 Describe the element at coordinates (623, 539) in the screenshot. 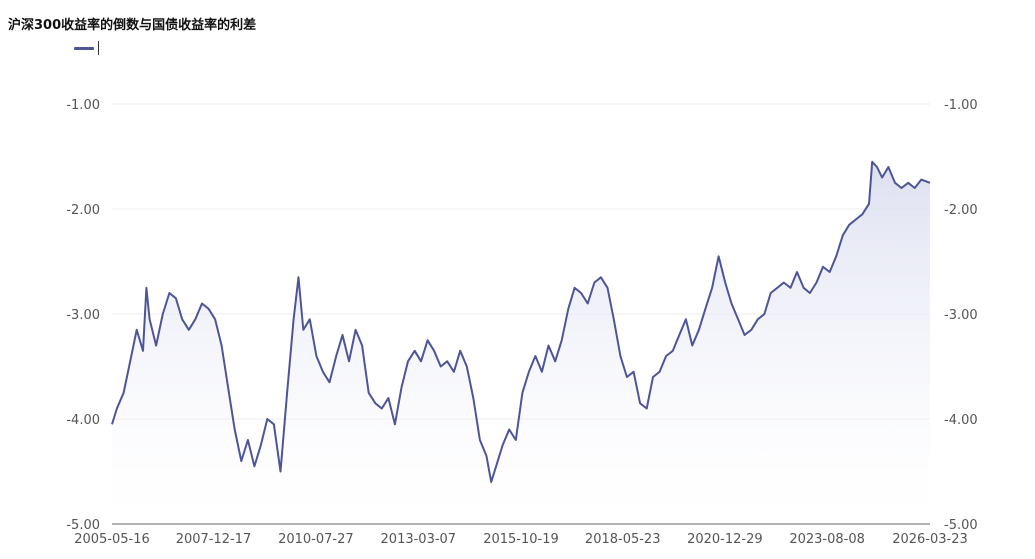

I see `x-tick-label: 2018-05-23` at that location.